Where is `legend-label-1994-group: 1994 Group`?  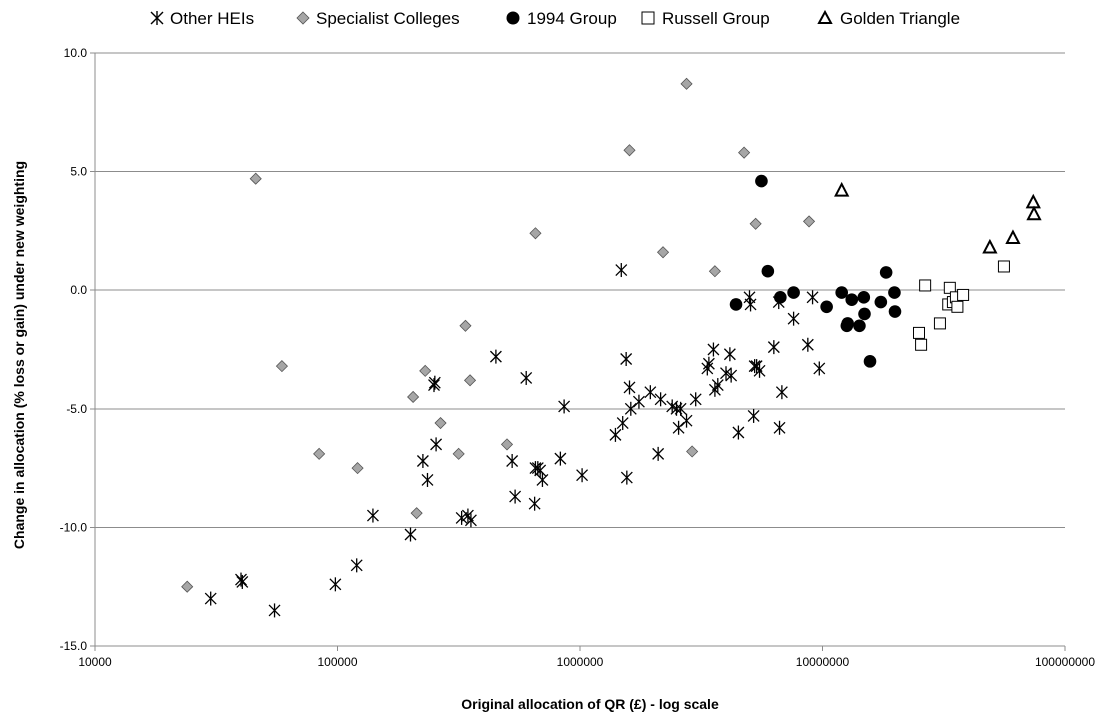
legend-label-1994-group: 1994 Group is located at coordinates (572, 18).